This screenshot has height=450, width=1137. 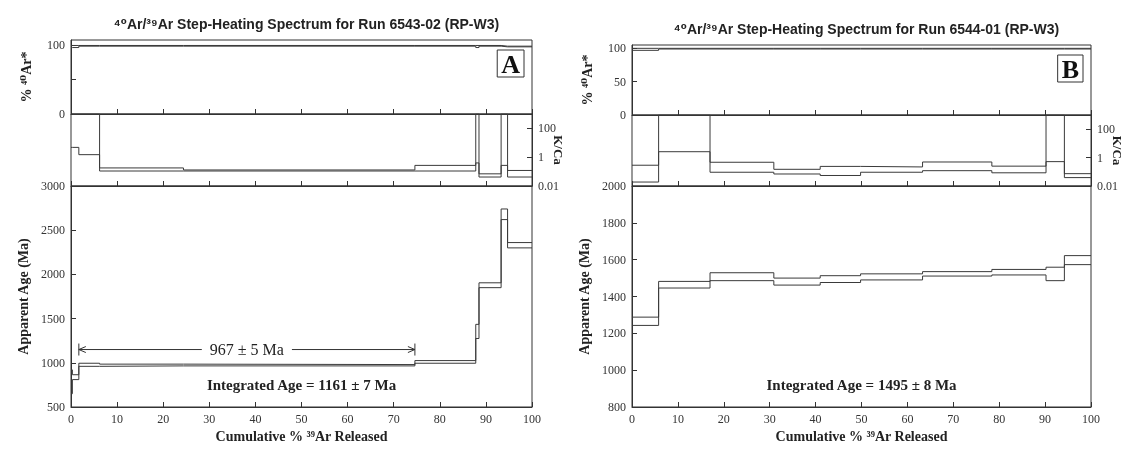 I want to click on y-tick-label: 2500, so click(x=53, y=230).